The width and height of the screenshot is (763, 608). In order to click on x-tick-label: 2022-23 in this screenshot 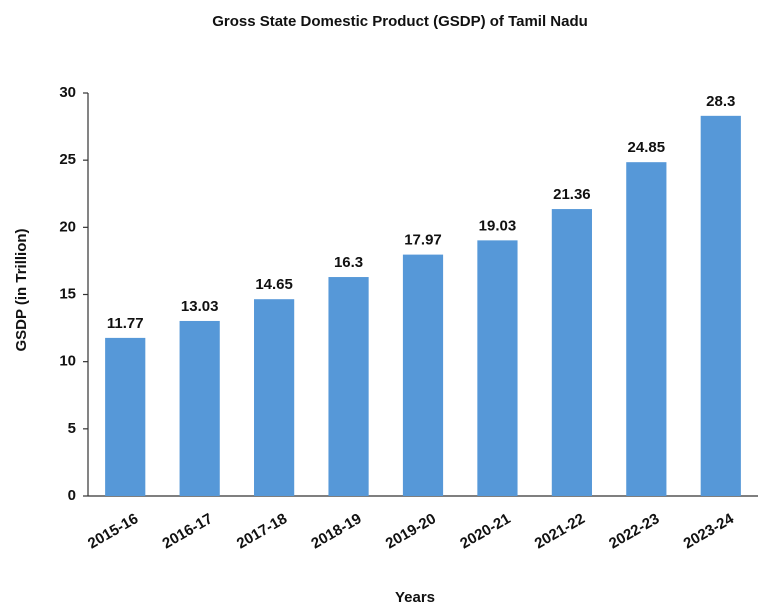, I will do `click(634, 531)`.